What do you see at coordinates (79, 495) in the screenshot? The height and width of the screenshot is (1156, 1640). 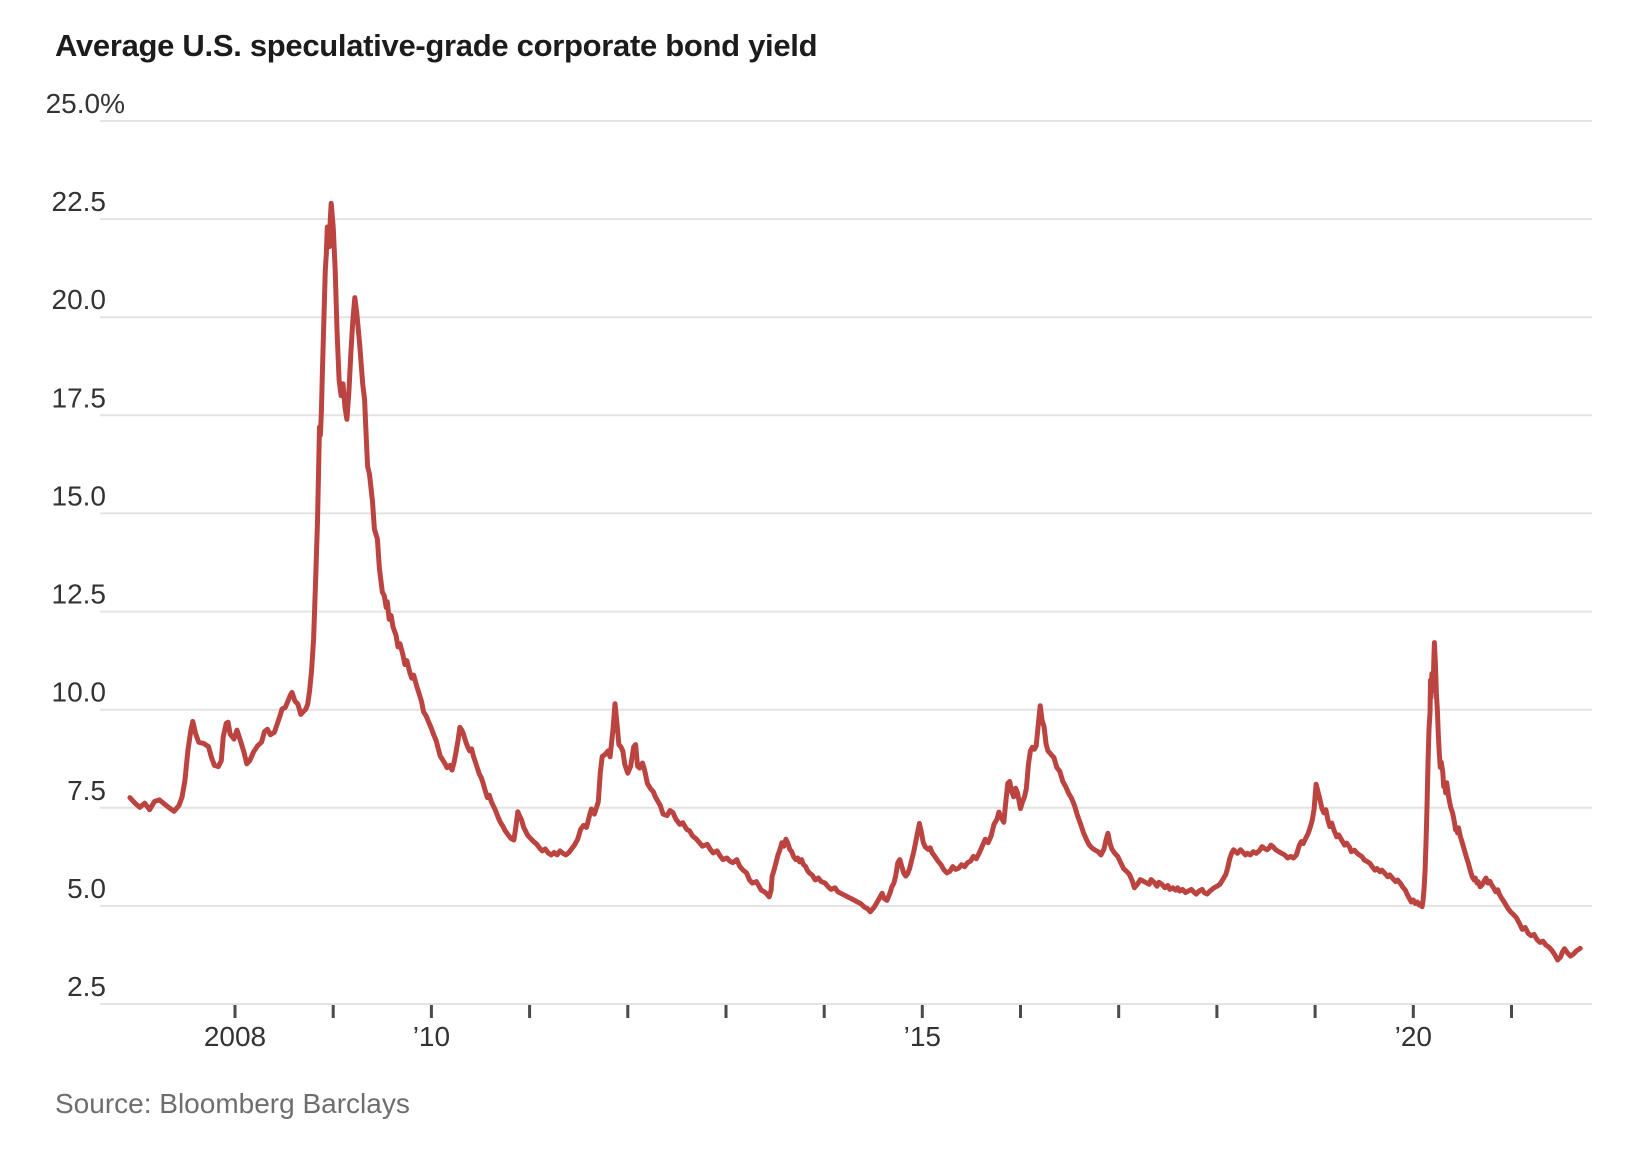 I see `y-axis-label: 15.0` at bounding box center [79, 495].